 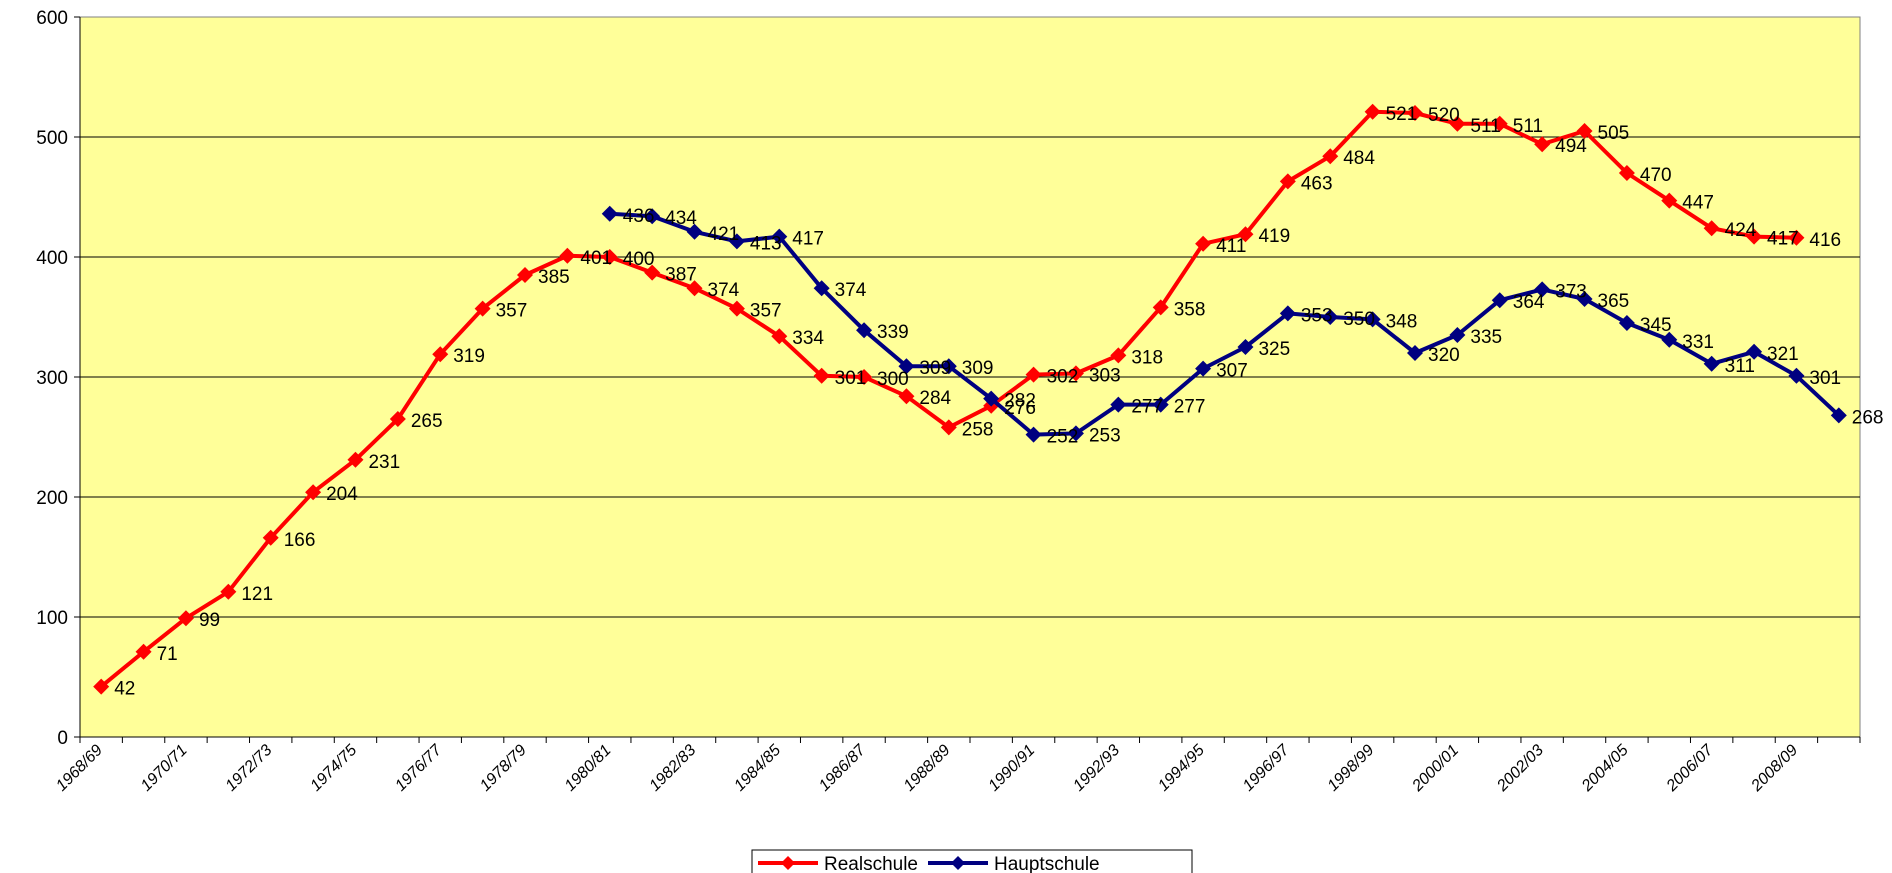 I want to click on data-label: 231, so click(x=384, y=462).